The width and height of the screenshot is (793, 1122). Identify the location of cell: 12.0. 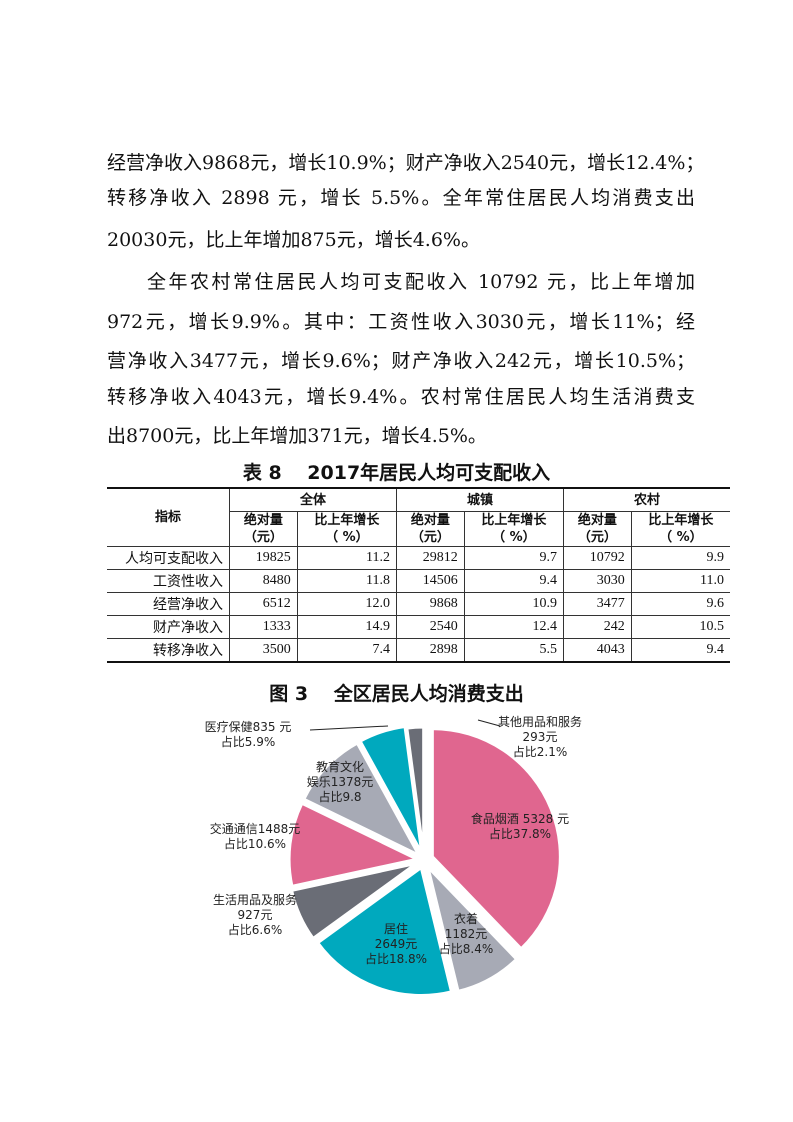
(347, 604).